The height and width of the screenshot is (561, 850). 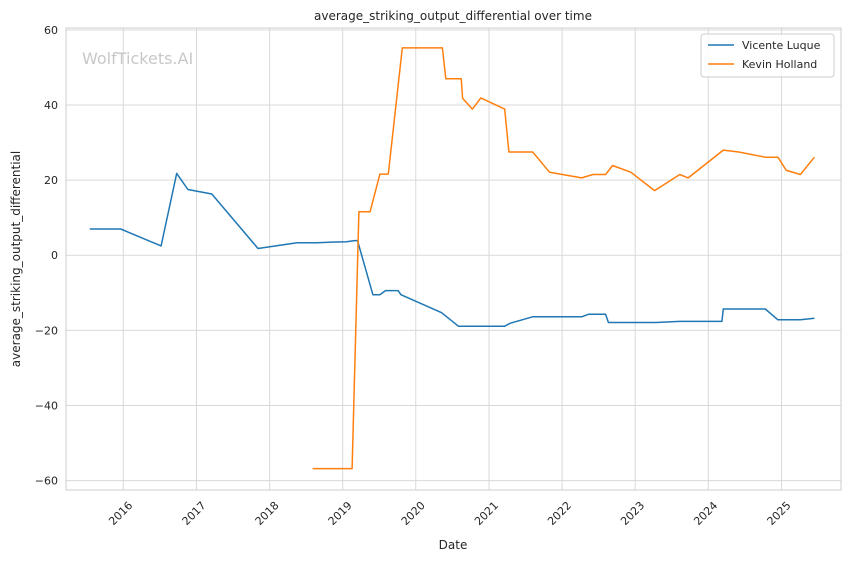 I want to click on y-axis-label: average_striking_output_differential, so click(x=16, y=259).